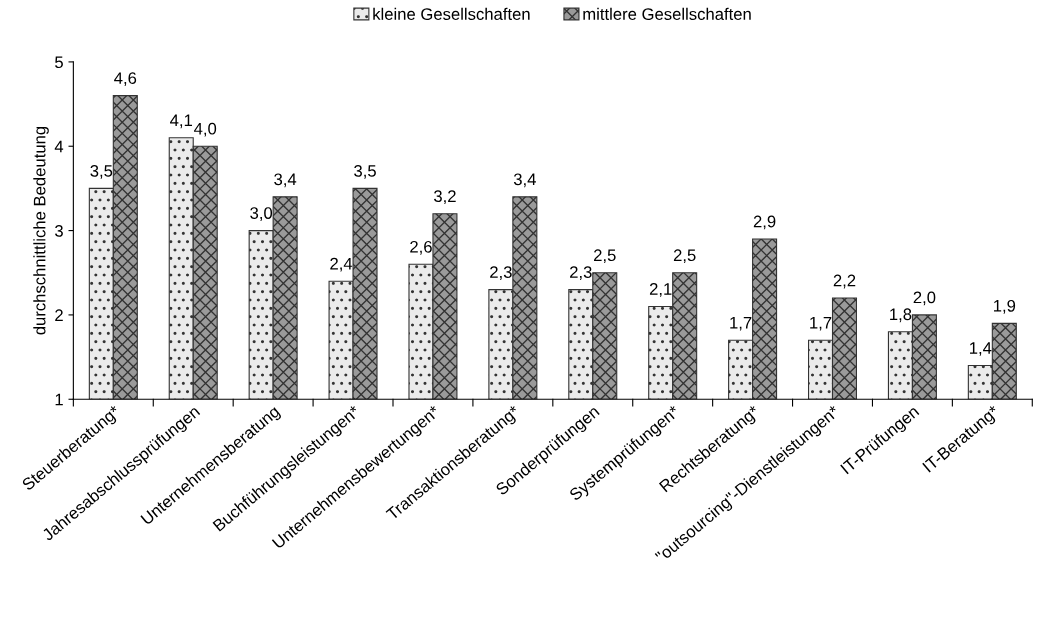 Image resolution: width=1048 pixels, height=619 pixels. What do you see at coordinates (844, 281) in the screenshot?
I see `data-label: 2,2` at bounding box center [844, 281].